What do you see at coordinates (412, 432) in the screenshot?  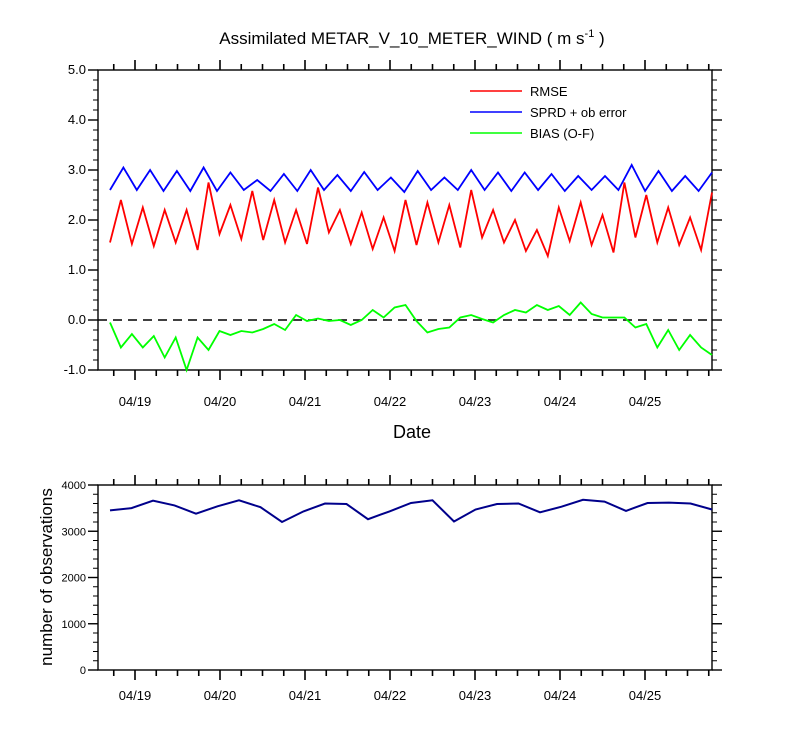 I see `x-axis-label: Date` at bounding box center [412, 432].